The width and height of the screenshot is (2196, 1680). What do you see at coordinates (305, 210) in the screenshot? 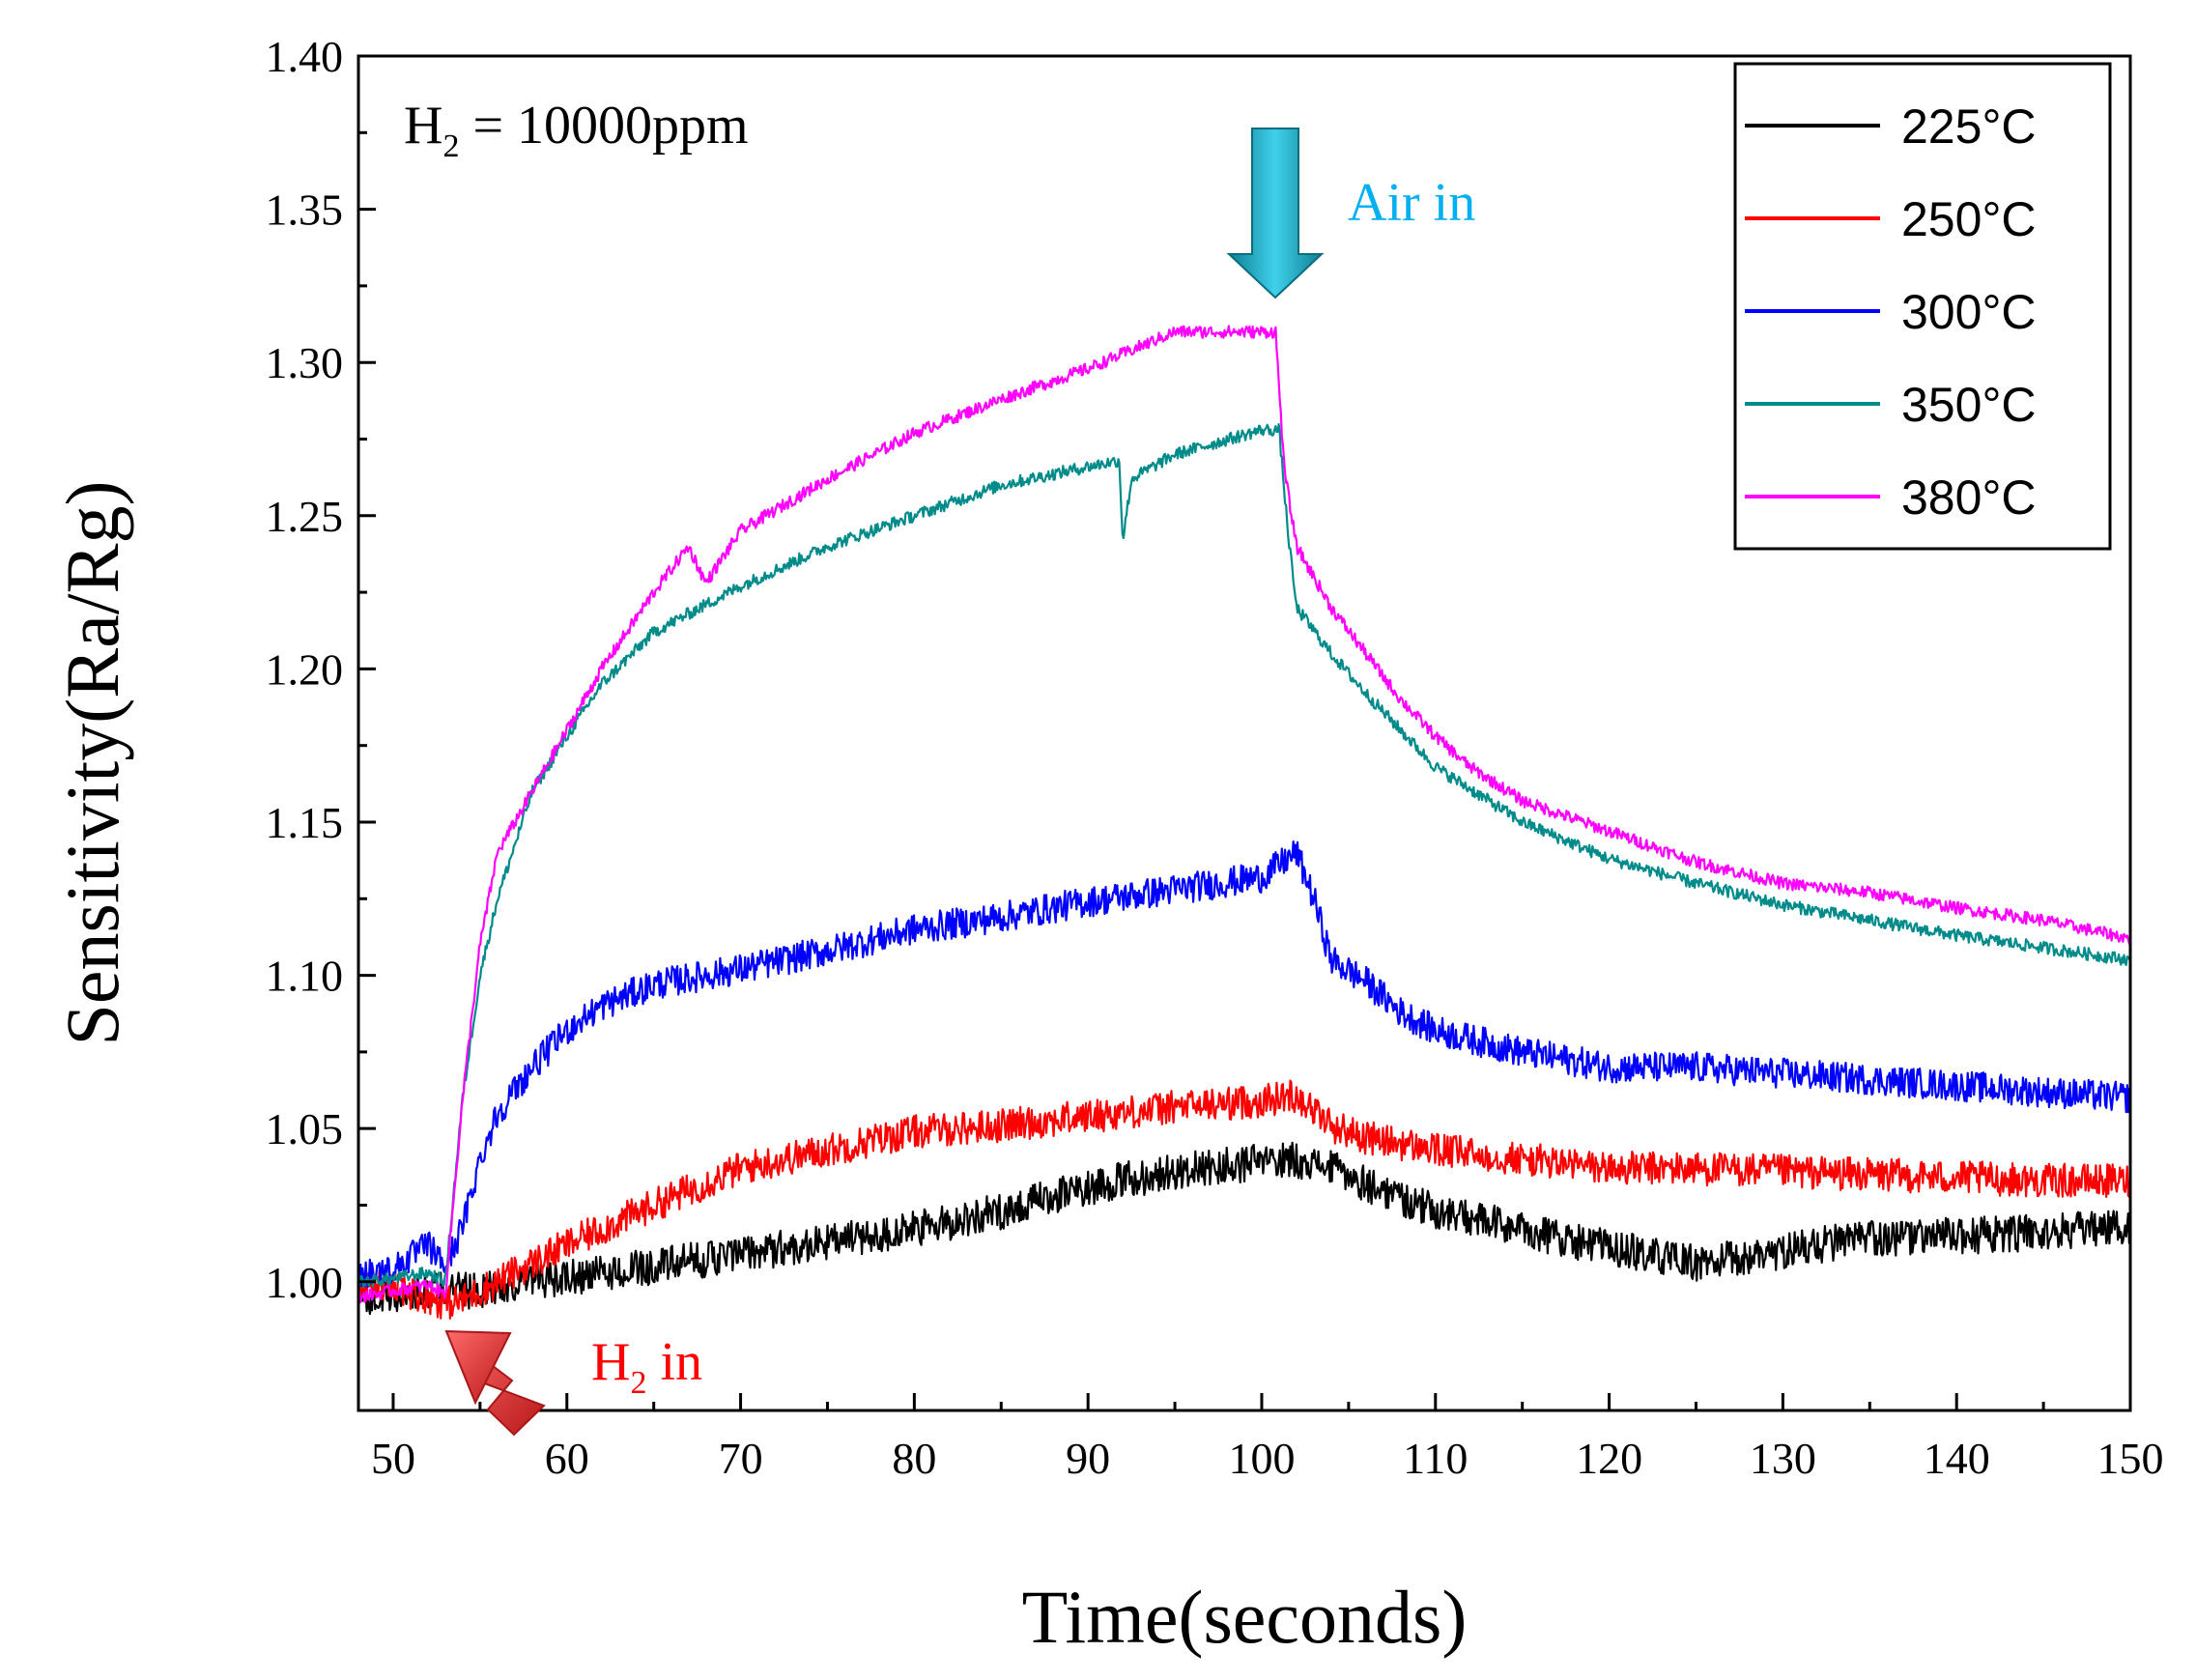
I see `y-tick-label: 1.35` at bounding box center [305, 210].